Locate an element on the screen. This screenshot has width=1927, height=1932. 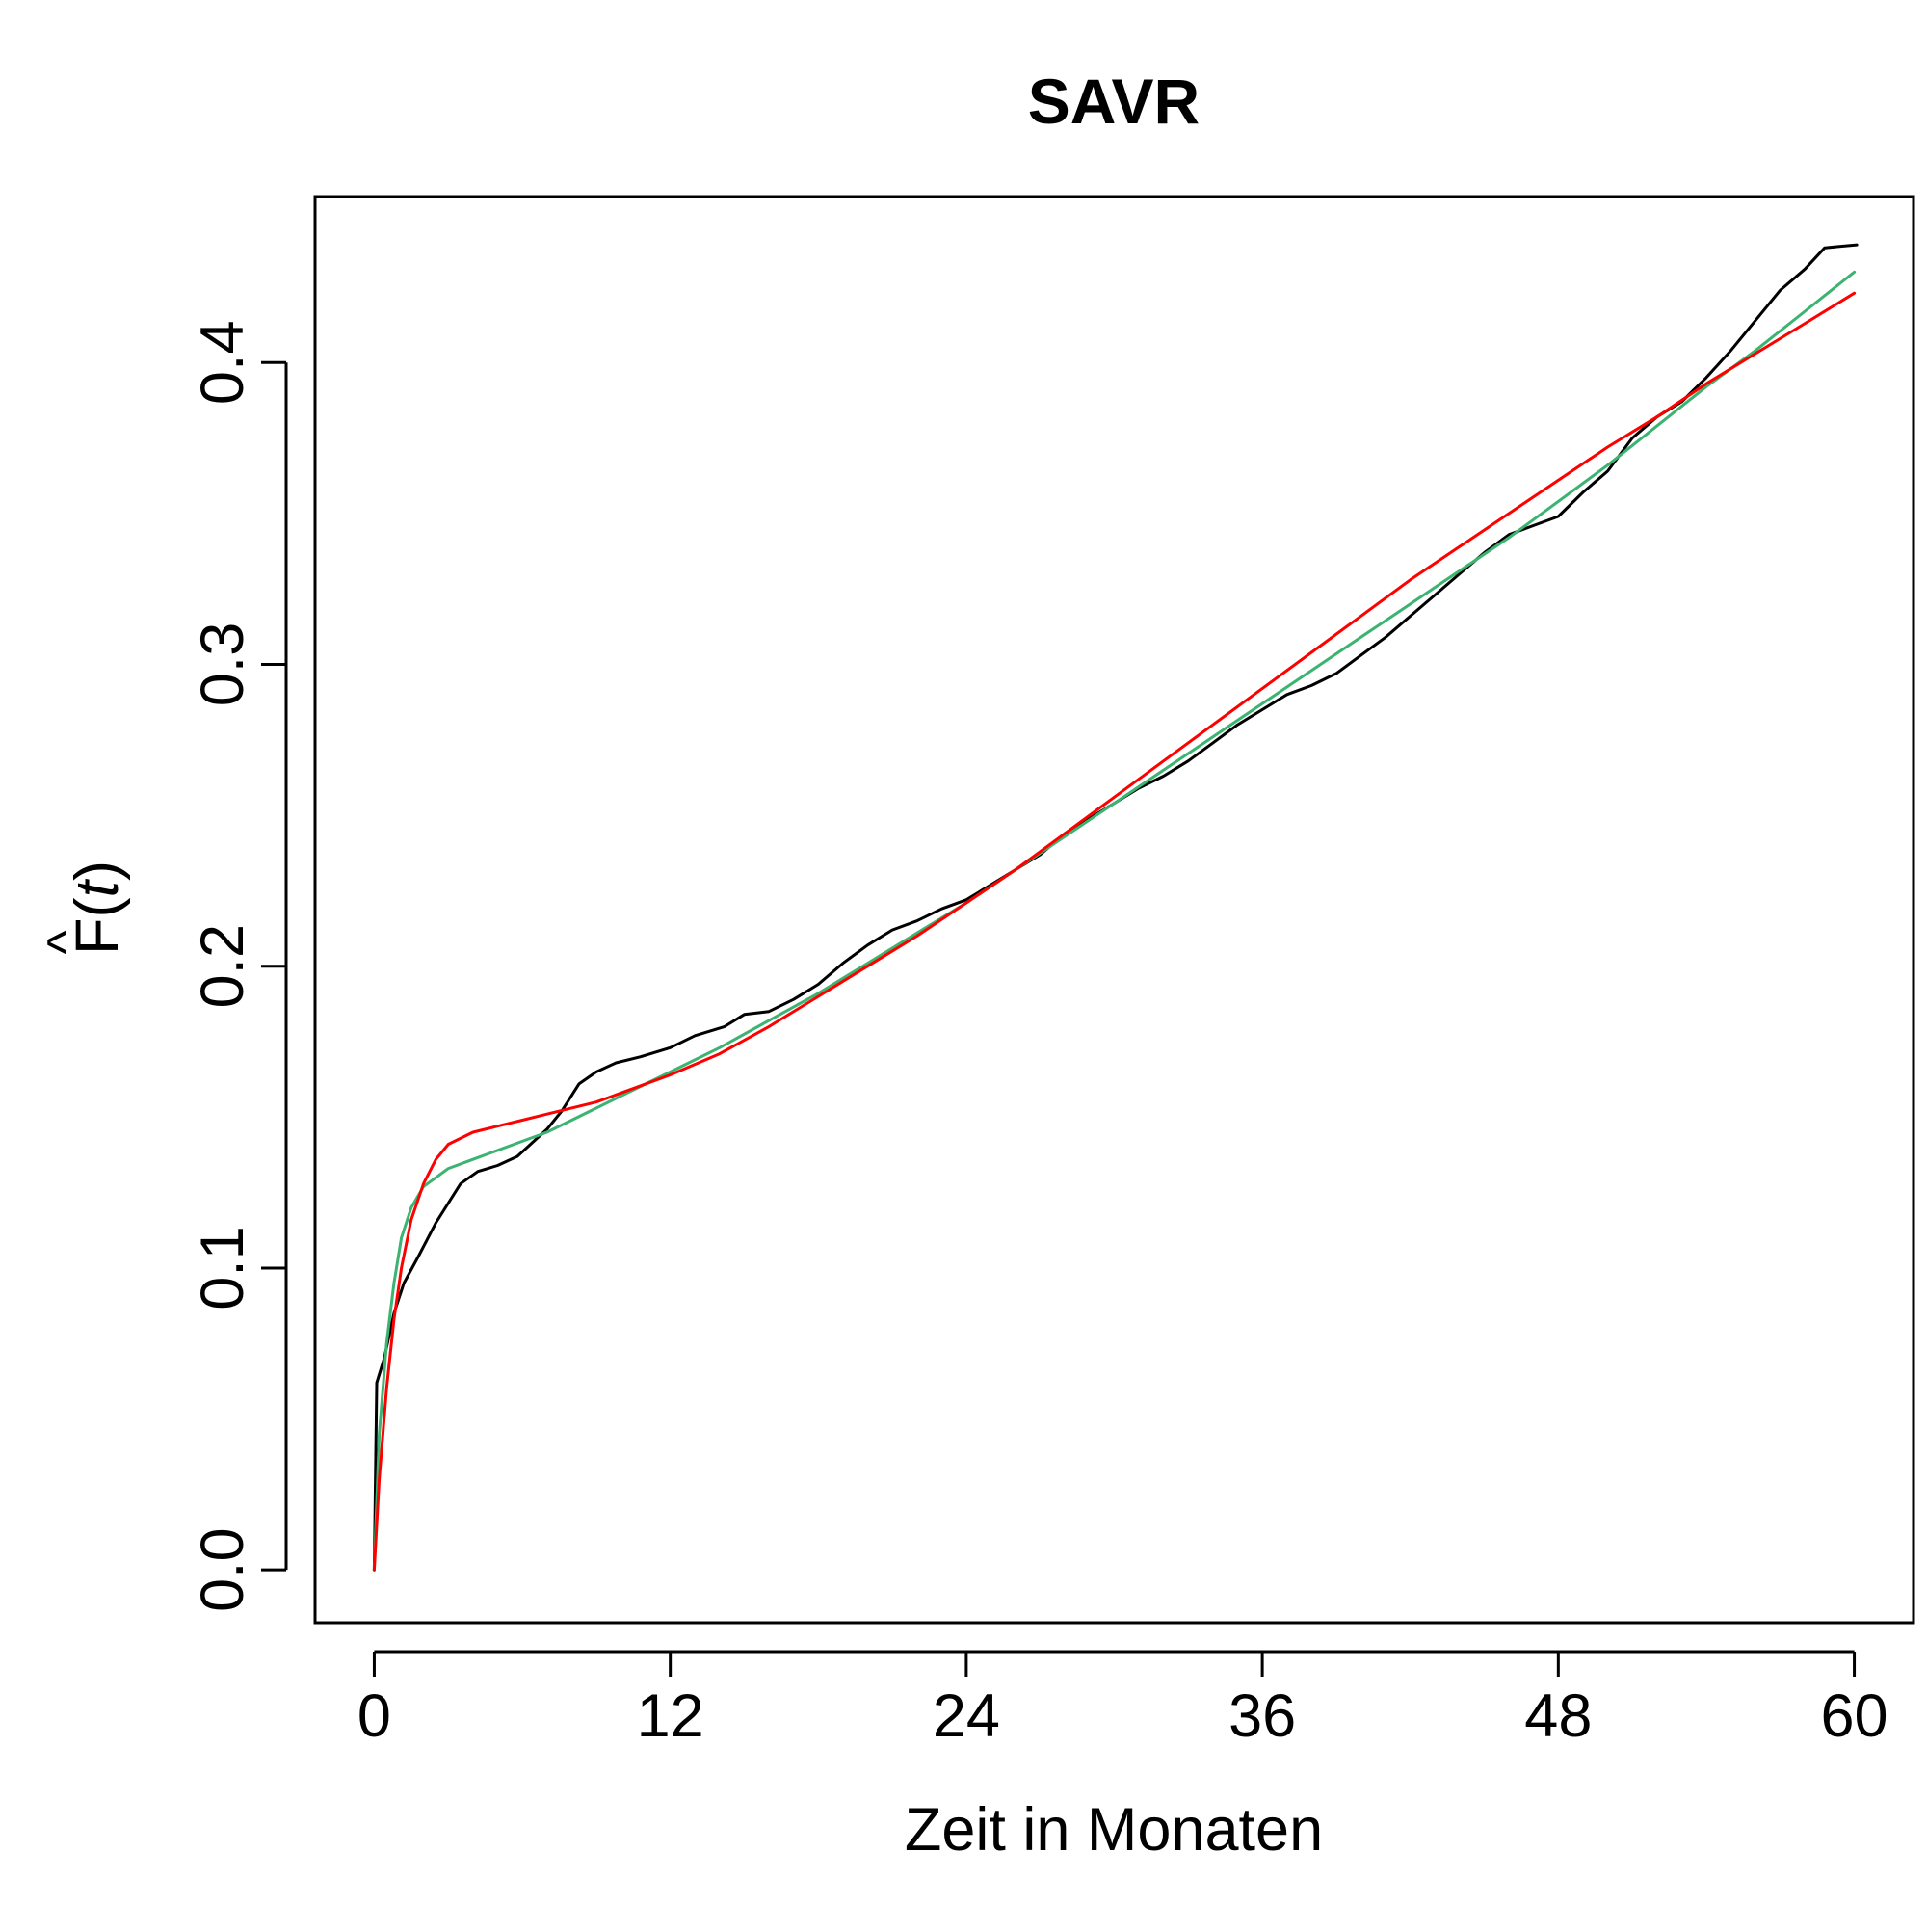
y-axis-label-var: t is located at coordinates (97, 888).